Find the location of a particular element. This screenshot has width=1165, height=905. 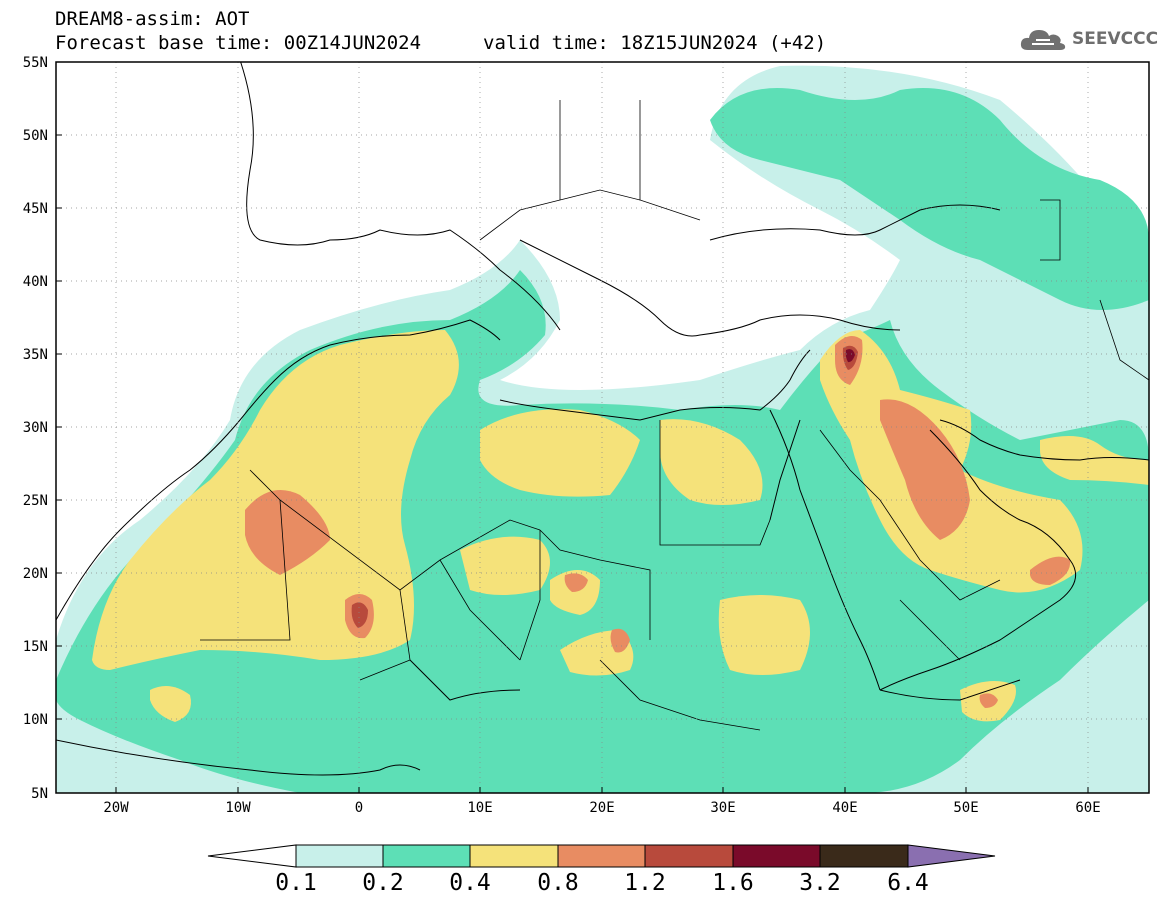

colorbar-label-5: 1.6 is located at coordinates (733, 883).